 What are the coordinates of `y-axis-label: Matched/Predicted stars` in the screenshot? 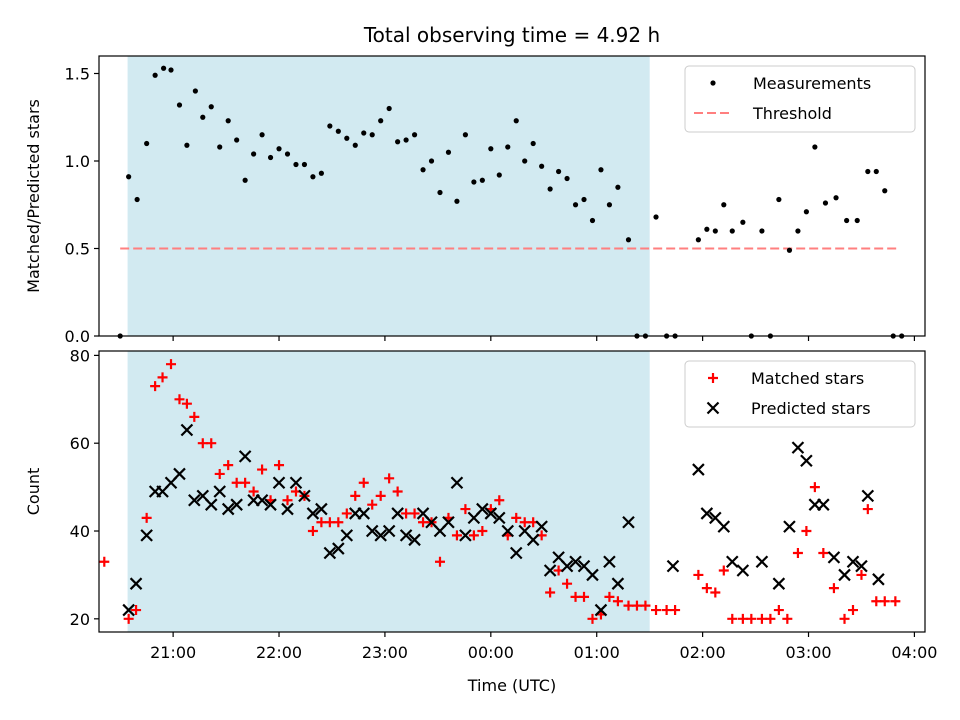 It's located at (33, 196).